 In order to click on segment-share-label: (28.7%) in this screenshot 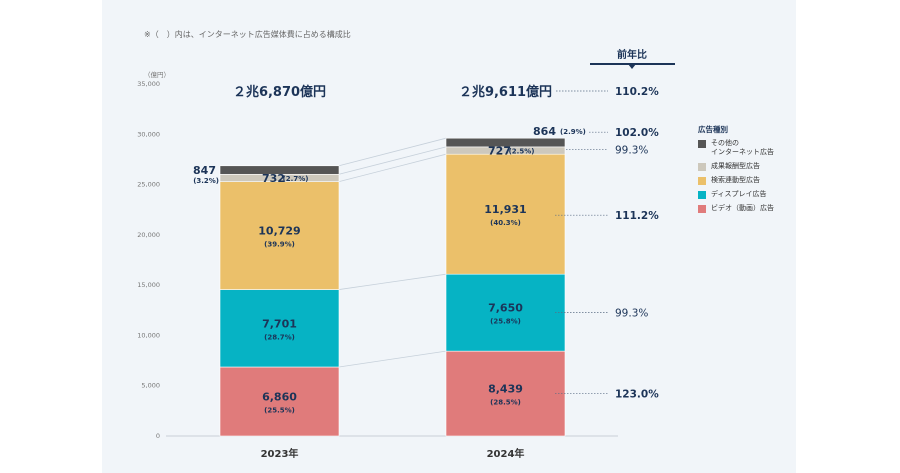, I will do `click(279, 337)`.